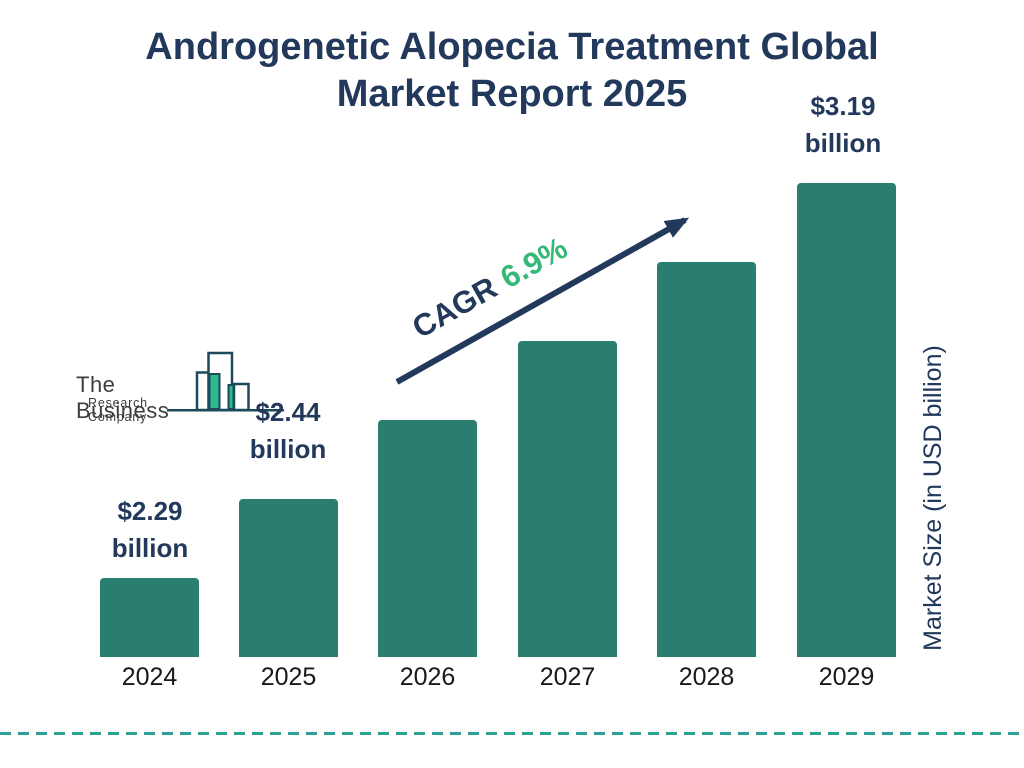 This screenshot has width=1024, height=768. Describe the element at coordinates (427, 677) in the screenshot. I see `x-axis-label-2026: 2026` at that location.